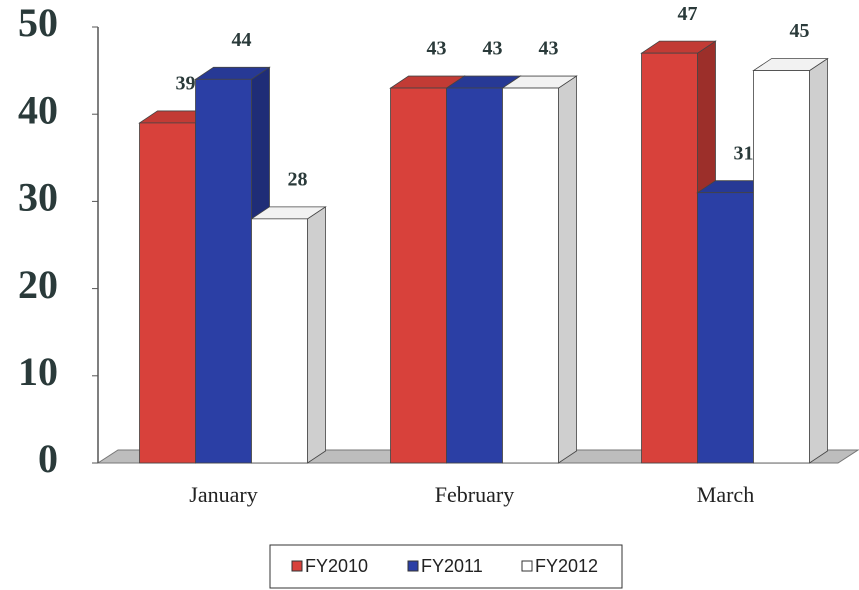 The image size is (859, 590). Describe the element at coordinates (566, 566) in the screenshot. I see `legend-label: FY2012` at that location.